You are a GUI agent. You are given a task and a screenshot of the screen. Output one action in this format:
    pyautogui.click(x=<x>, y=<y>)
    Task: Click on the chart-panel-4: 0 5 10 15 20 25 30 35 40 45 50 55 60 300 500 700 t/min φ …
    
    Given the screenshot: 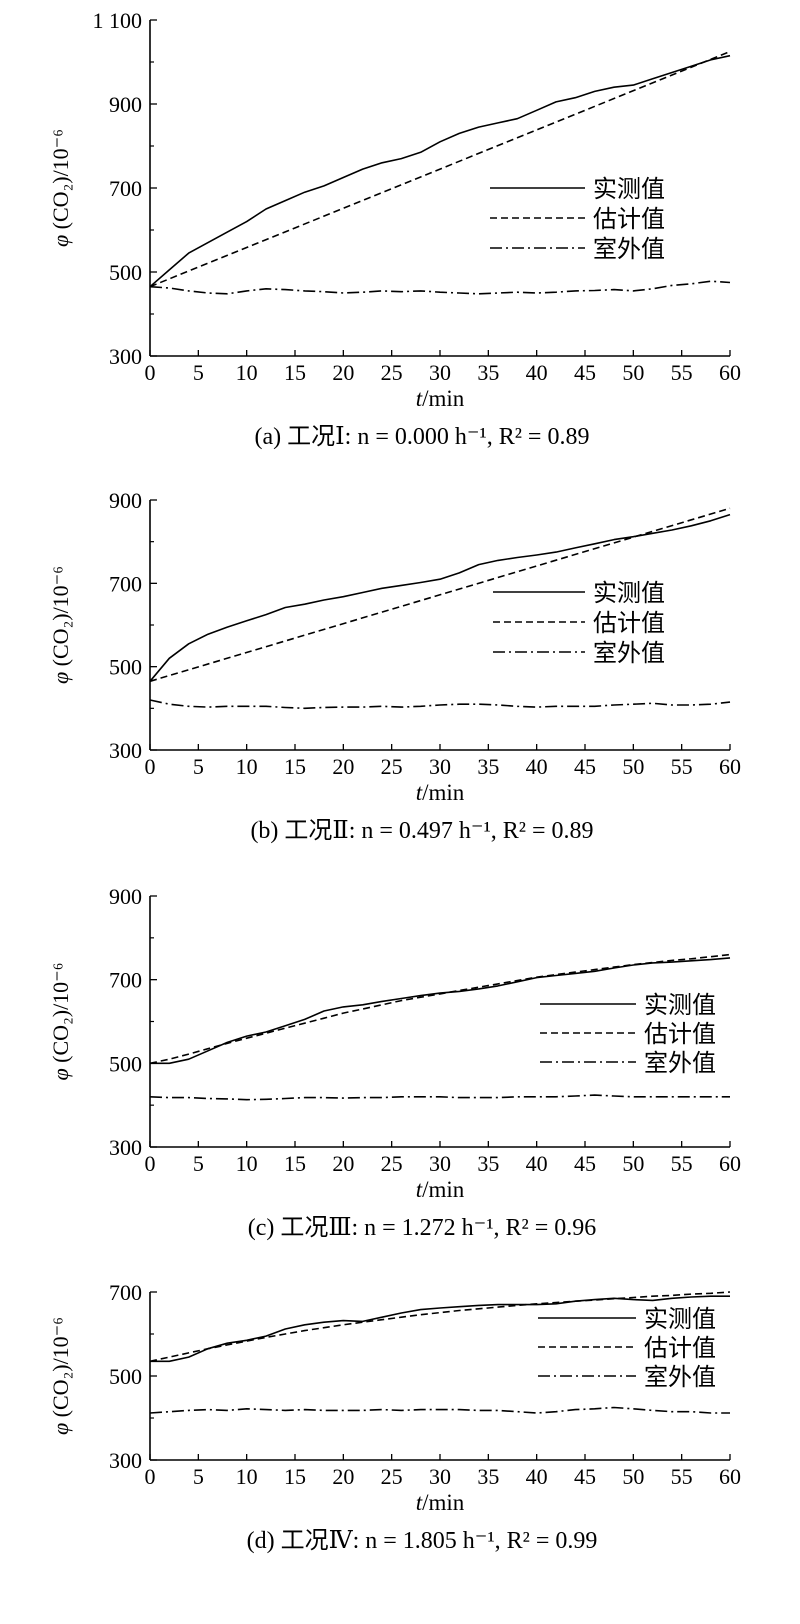 What is the action you would take?
    pyautogui.click(x=394, y=1417)
    